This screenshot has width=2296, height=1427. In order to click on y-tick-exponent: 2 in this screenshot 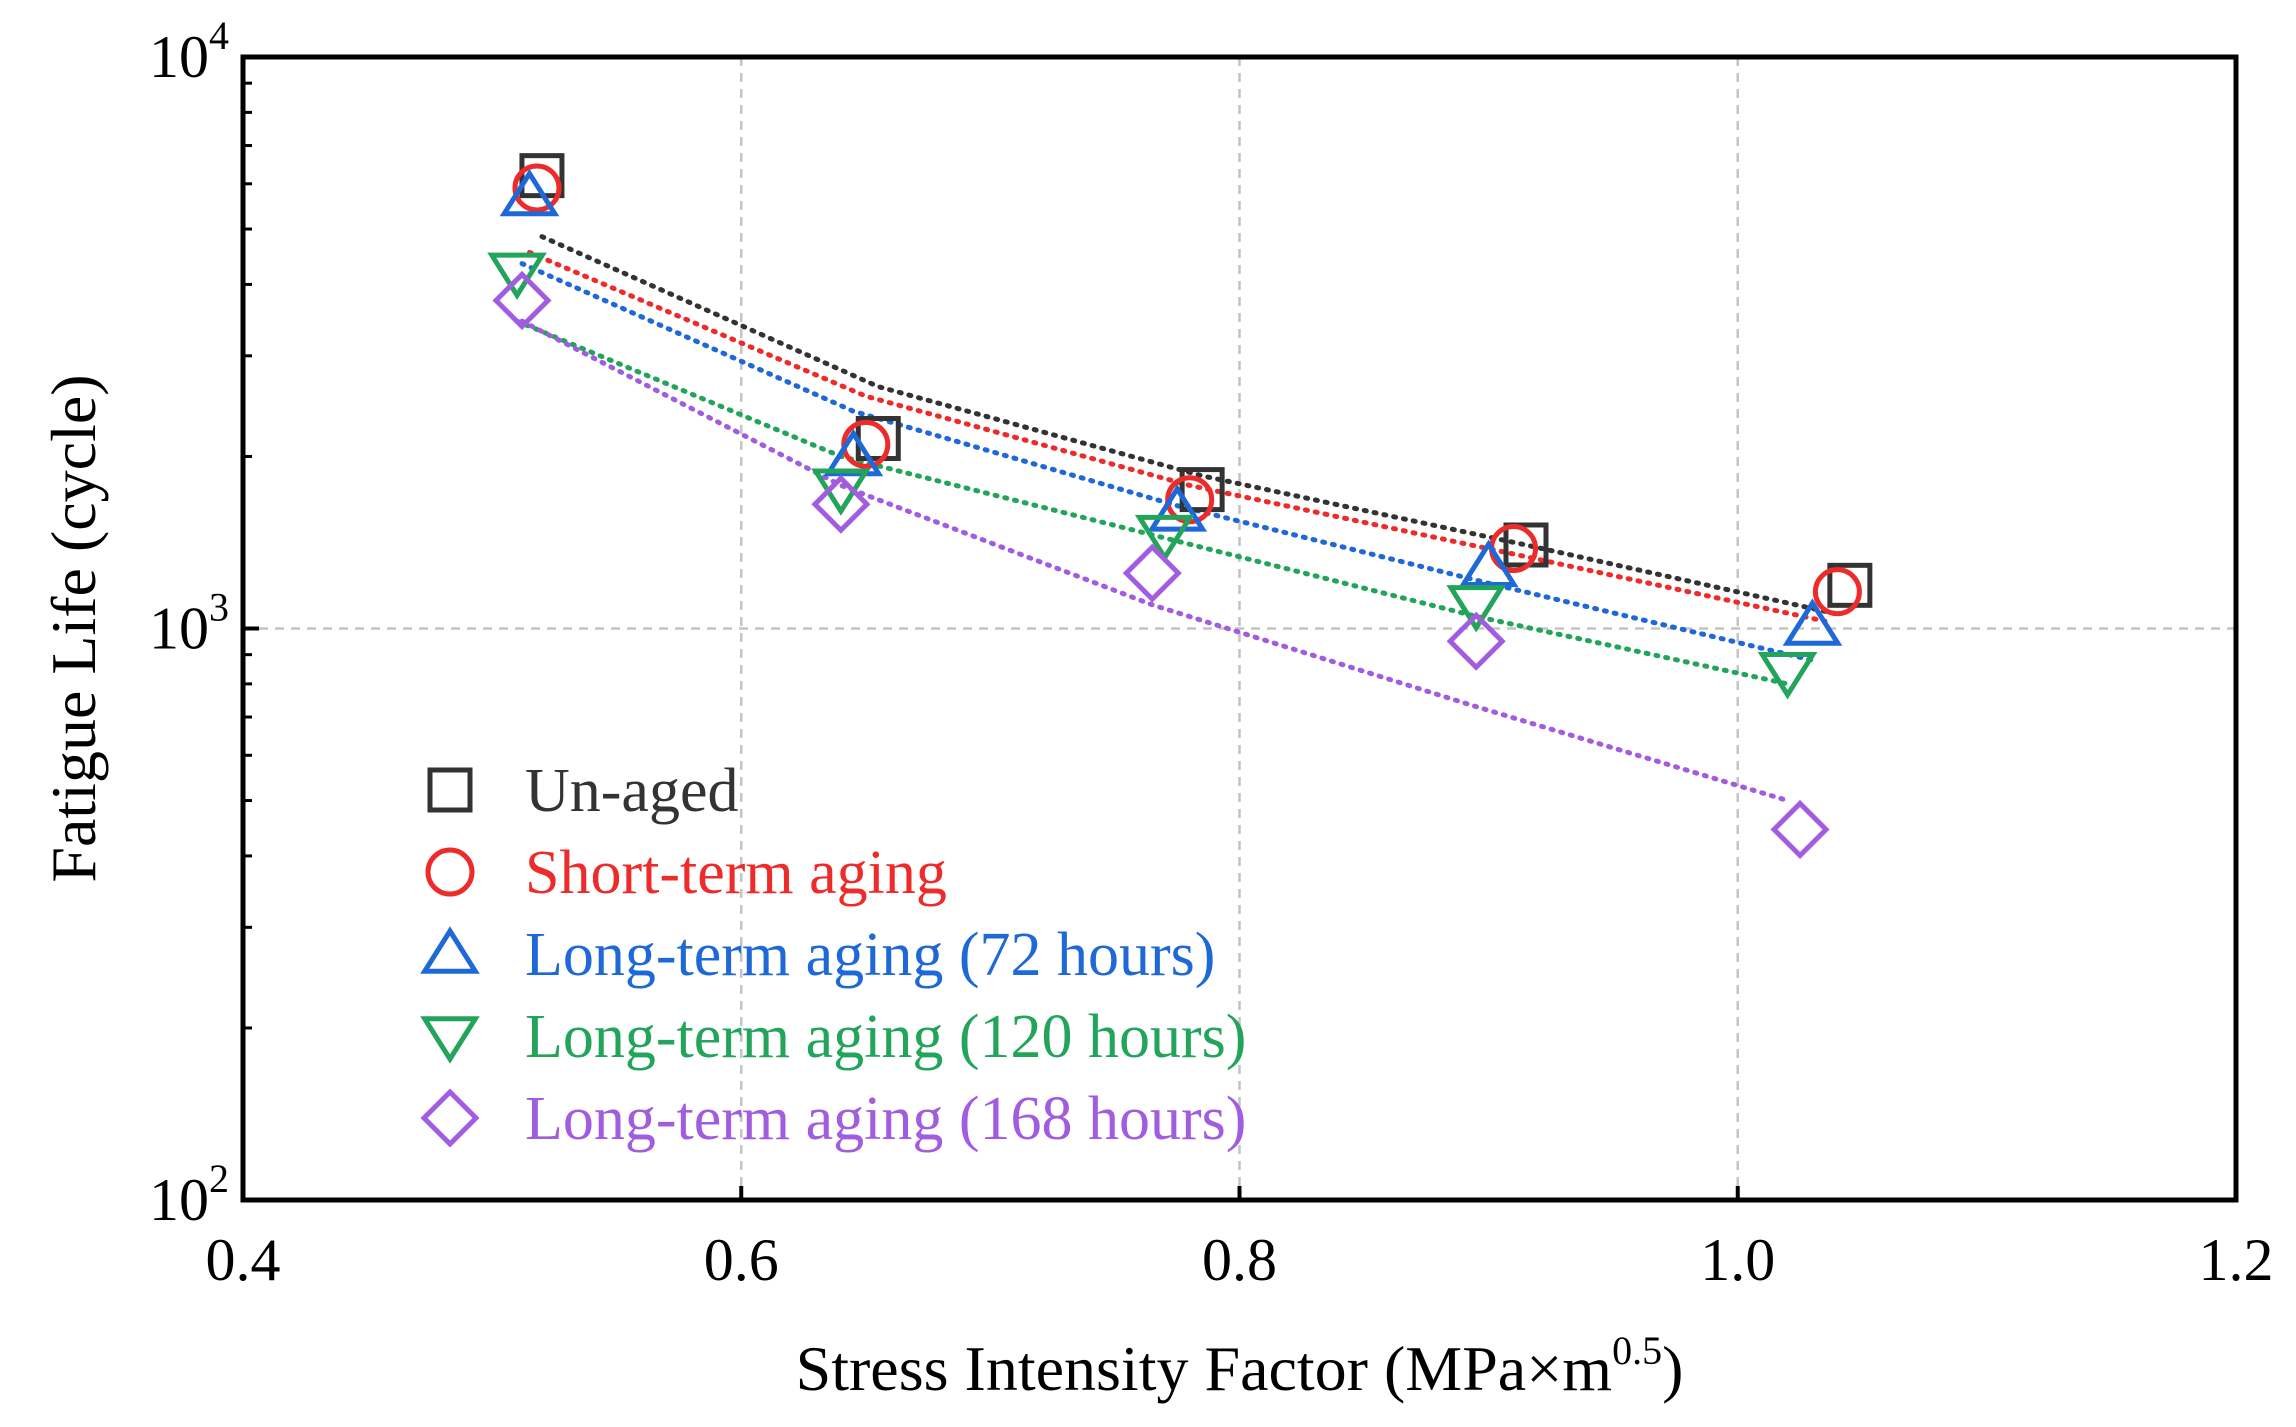, I will do `click(219, 1178)`.